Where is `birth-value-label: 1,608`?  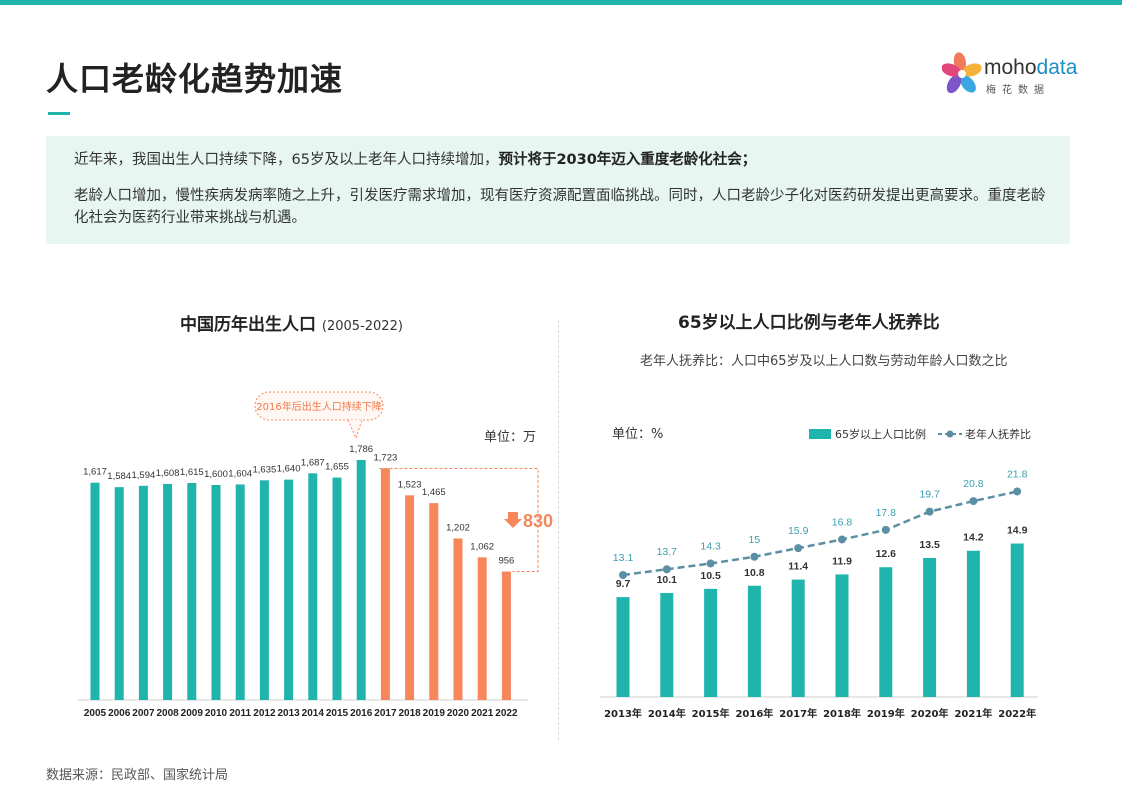 birth-value-label: 1,608 is located at coordinates (168, 473).